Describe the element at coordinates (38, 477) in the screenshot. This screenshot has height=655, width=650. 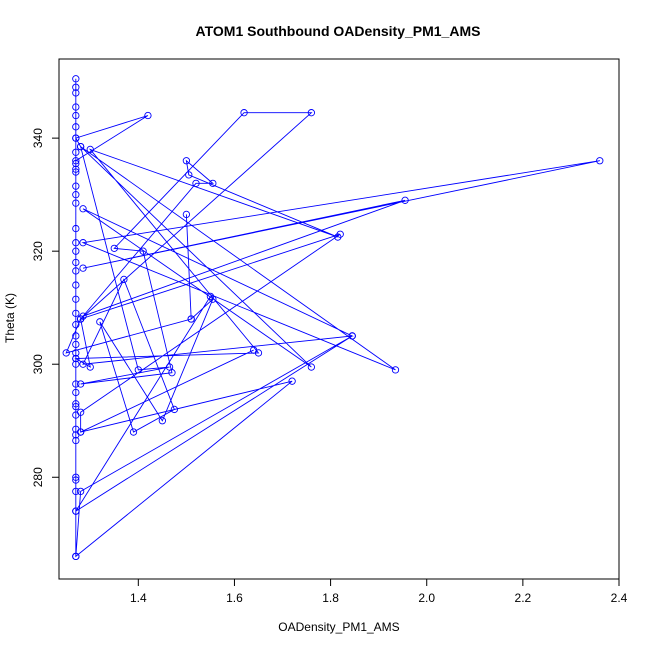
I see `y-tick-label: 280` at that location.